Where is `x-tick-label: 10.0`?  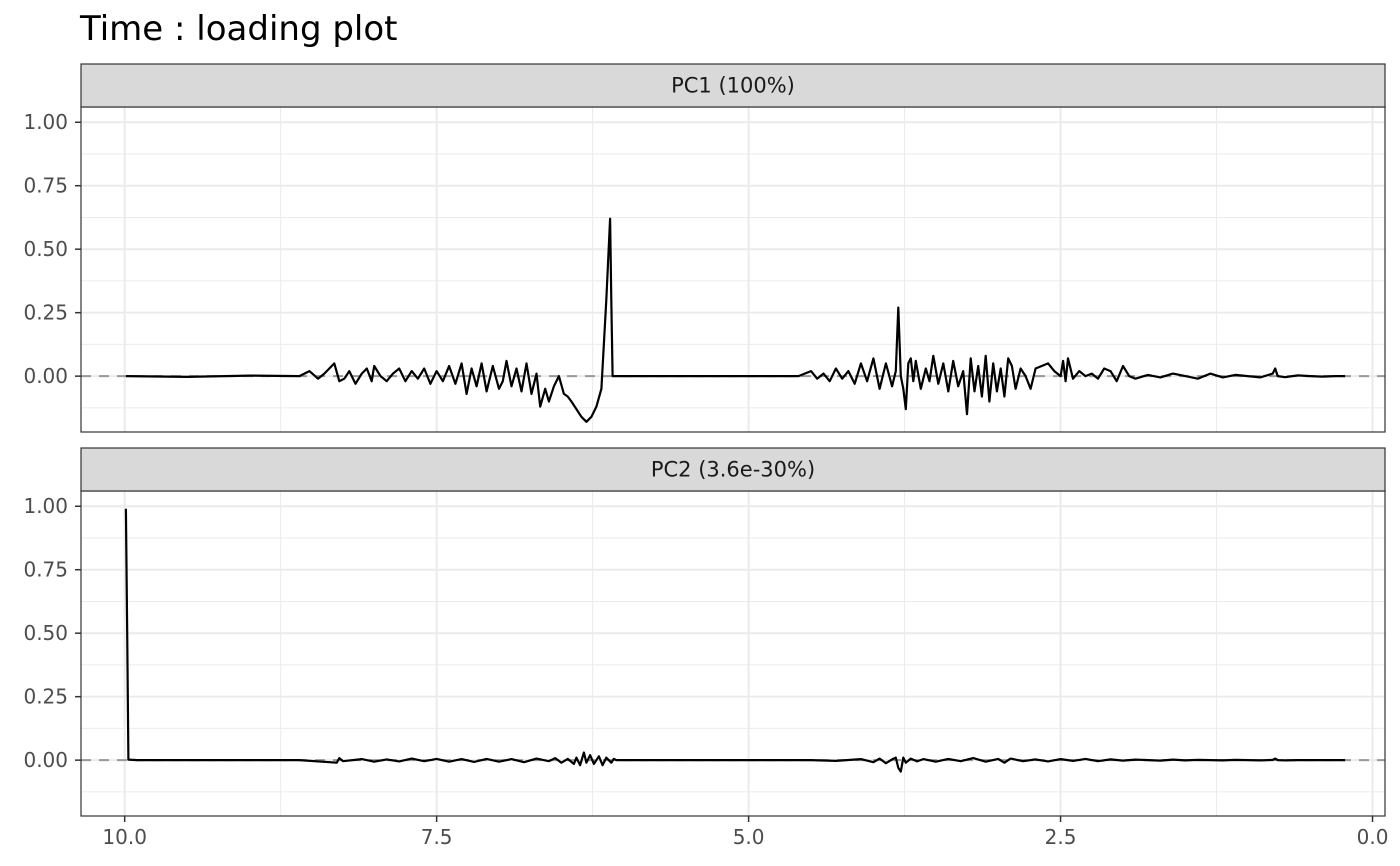 x-tick-label: 10.0 is located at coordinates (124, 837).